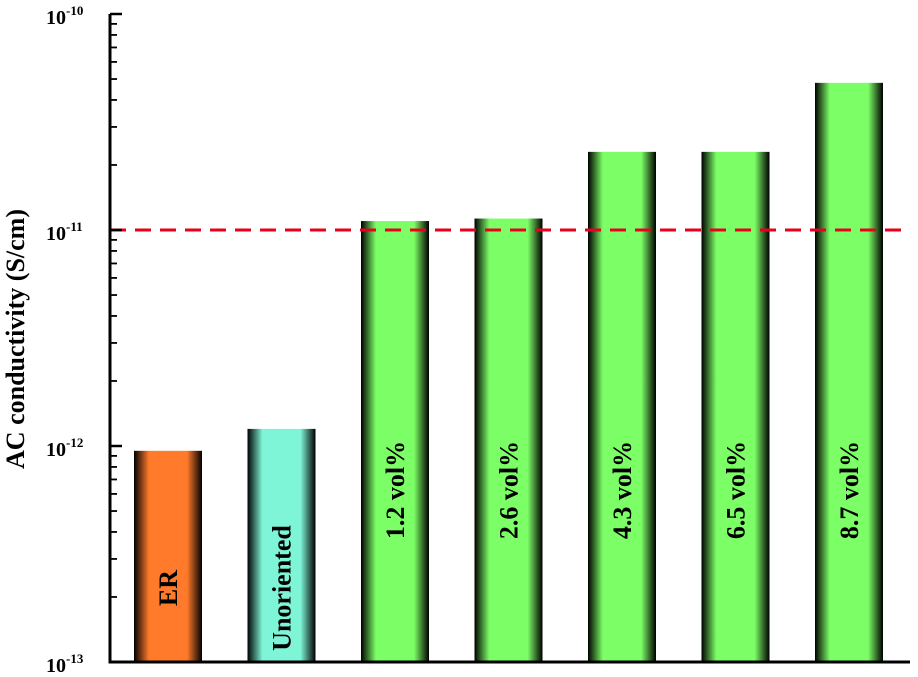 This screenshot has height=677, width=918. What do you see at coordinates (622, 490) in the screenshot?
I see `bar-label: 4.3 vol%` at bounding box center [622, 490].